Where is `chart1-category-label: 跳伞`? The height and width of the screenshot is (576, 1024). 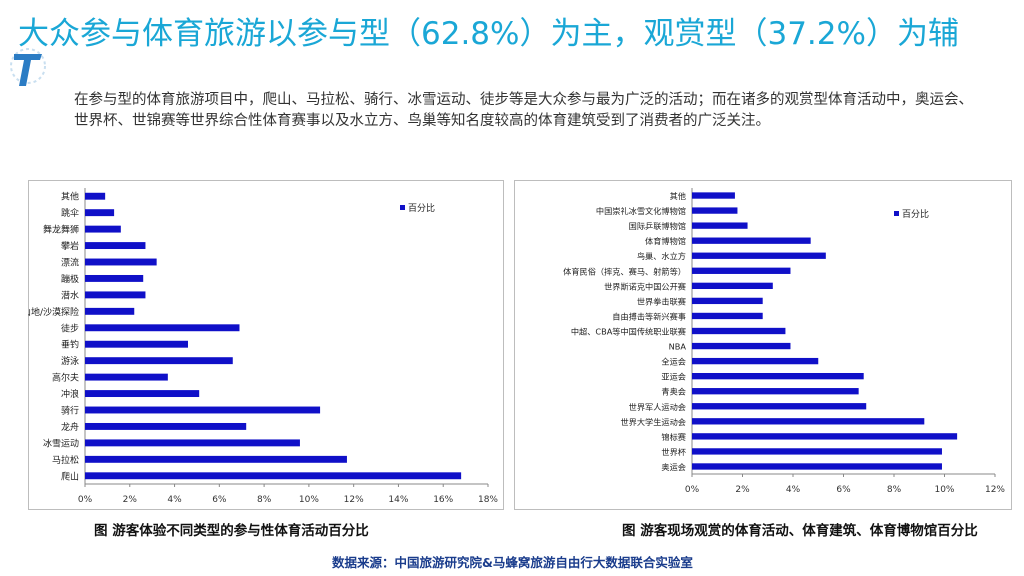 chart1-category-label: 跳伞 is located at coordinates (70, 213).